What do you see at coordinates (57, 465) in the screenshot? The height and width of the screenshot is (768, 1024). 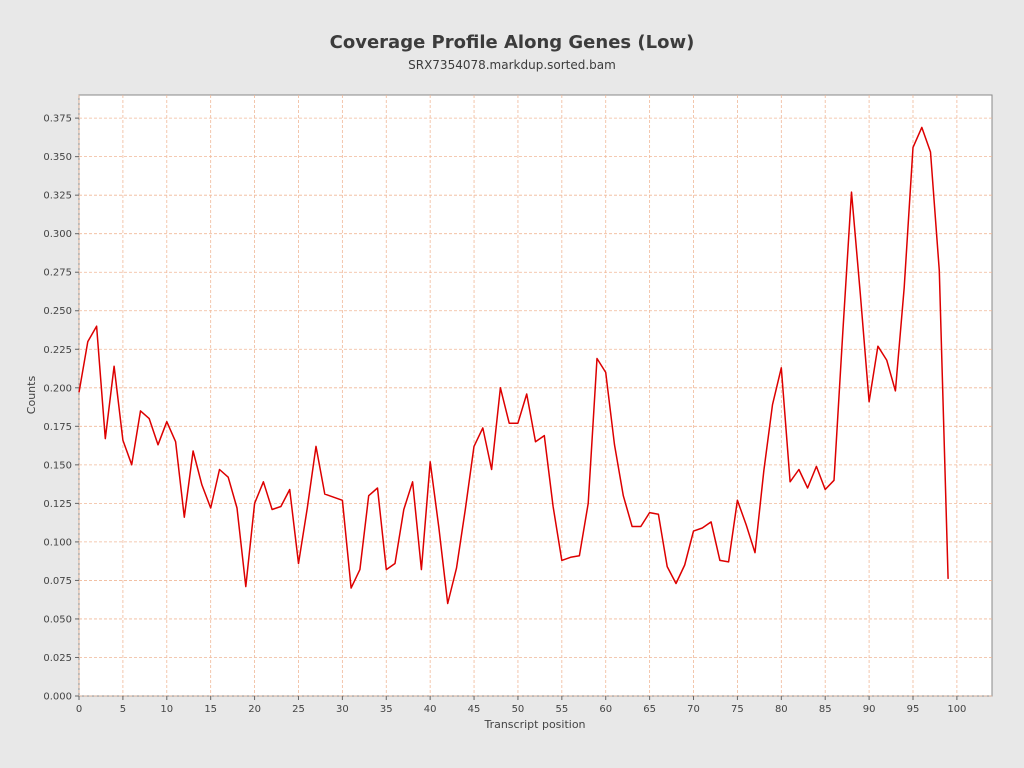 I see `y-tick-label: 0.150` at bounding box center [57, 465].